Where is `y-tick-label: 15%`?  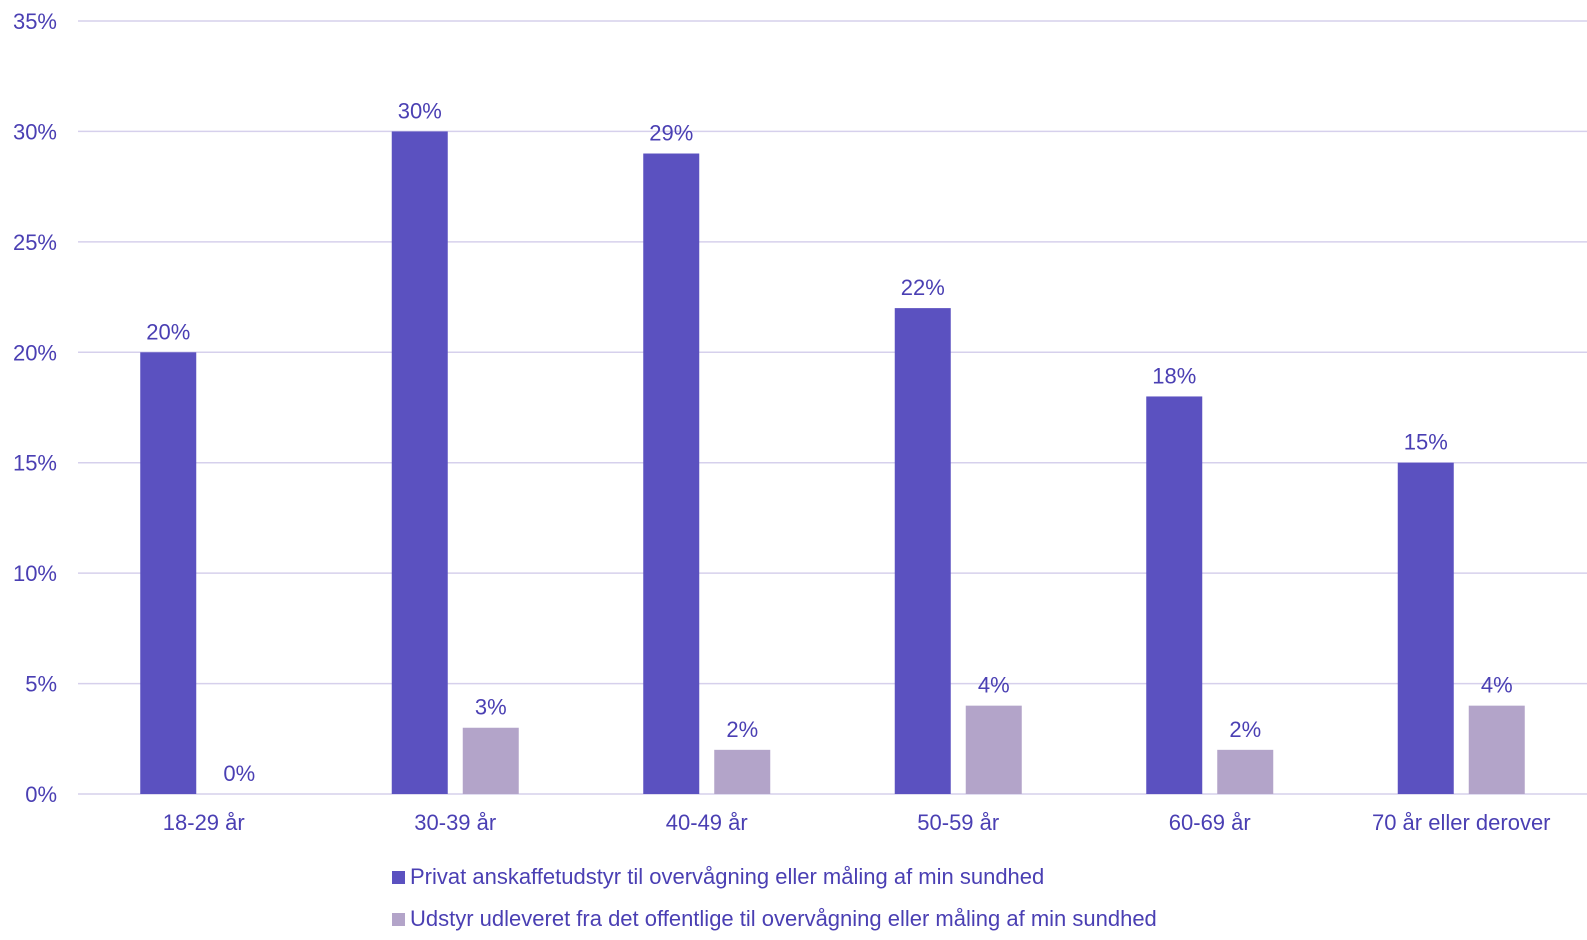
y-tick-label: 15% is located at coordinates (35, 463).